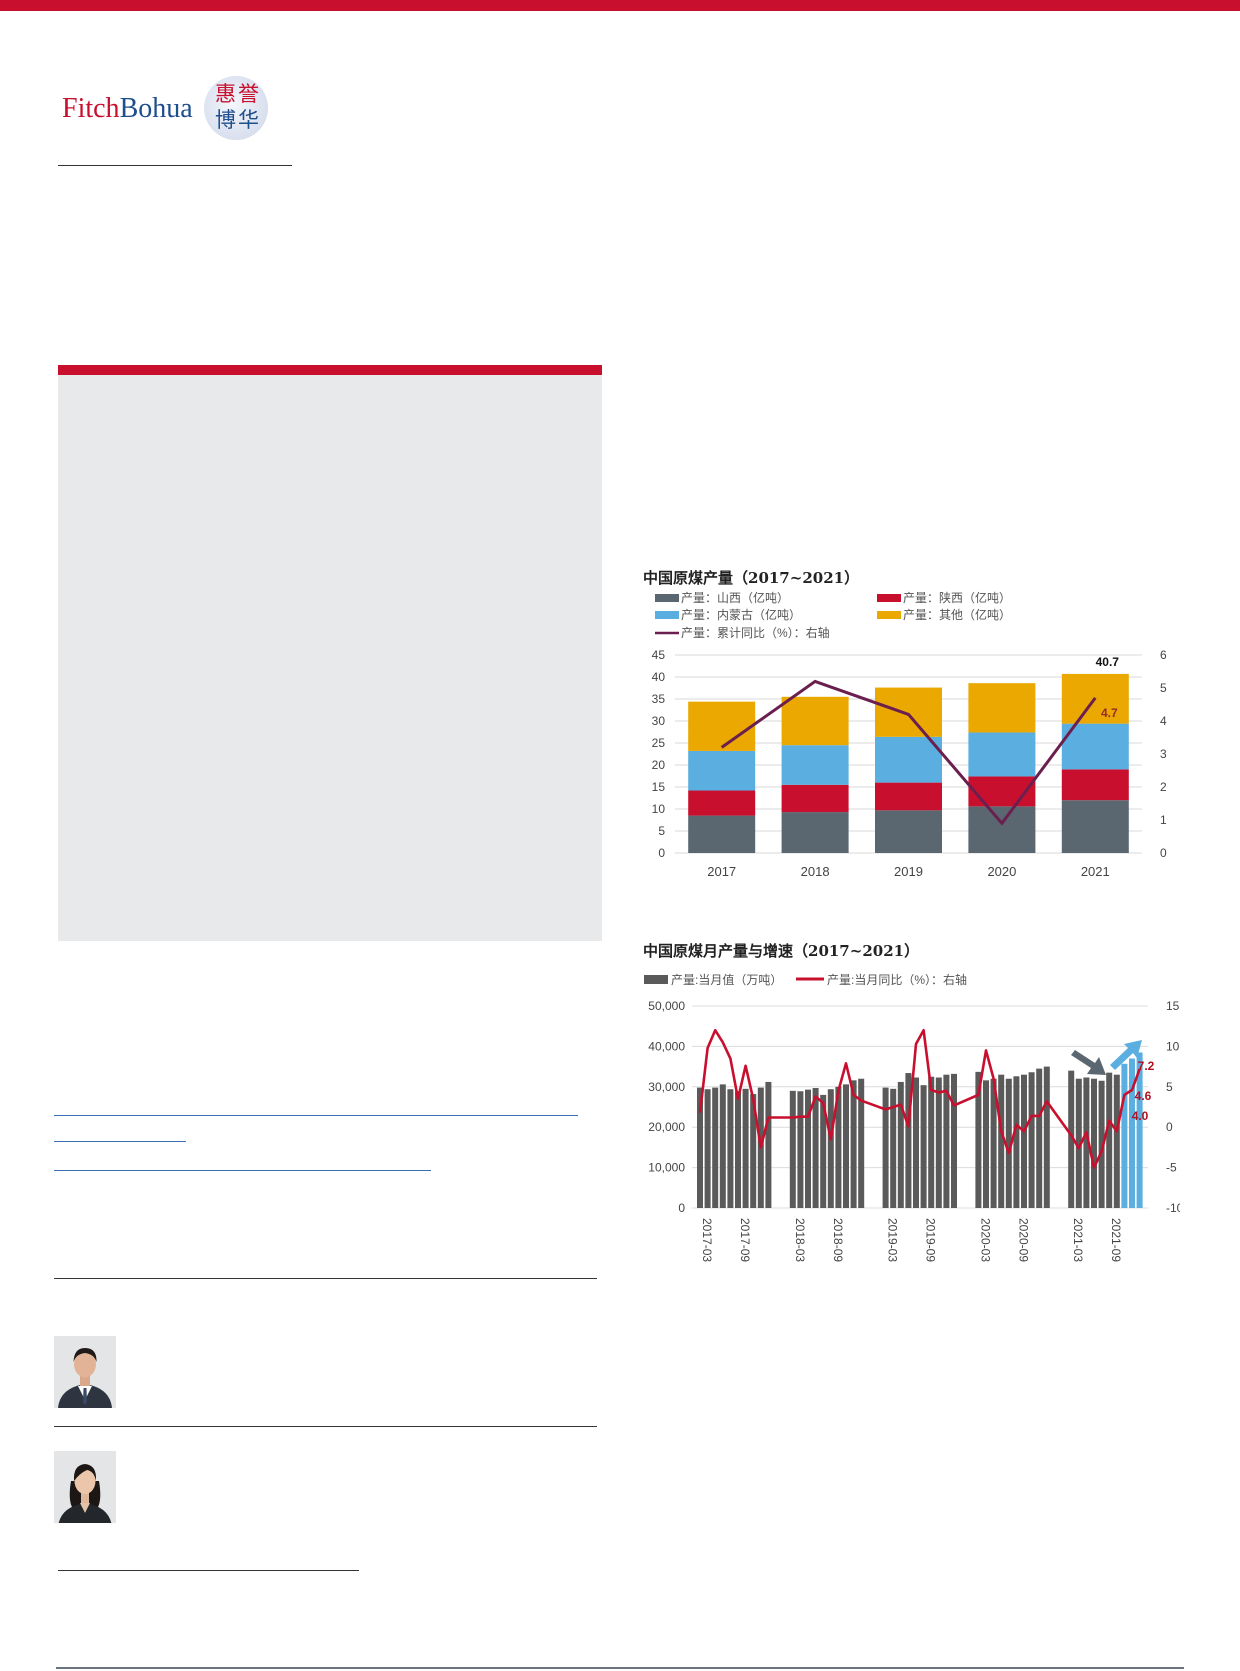 The width and height of the screenshot is (1240, 1671). I want to click on y-tick-label: 15, so click(659, 787).